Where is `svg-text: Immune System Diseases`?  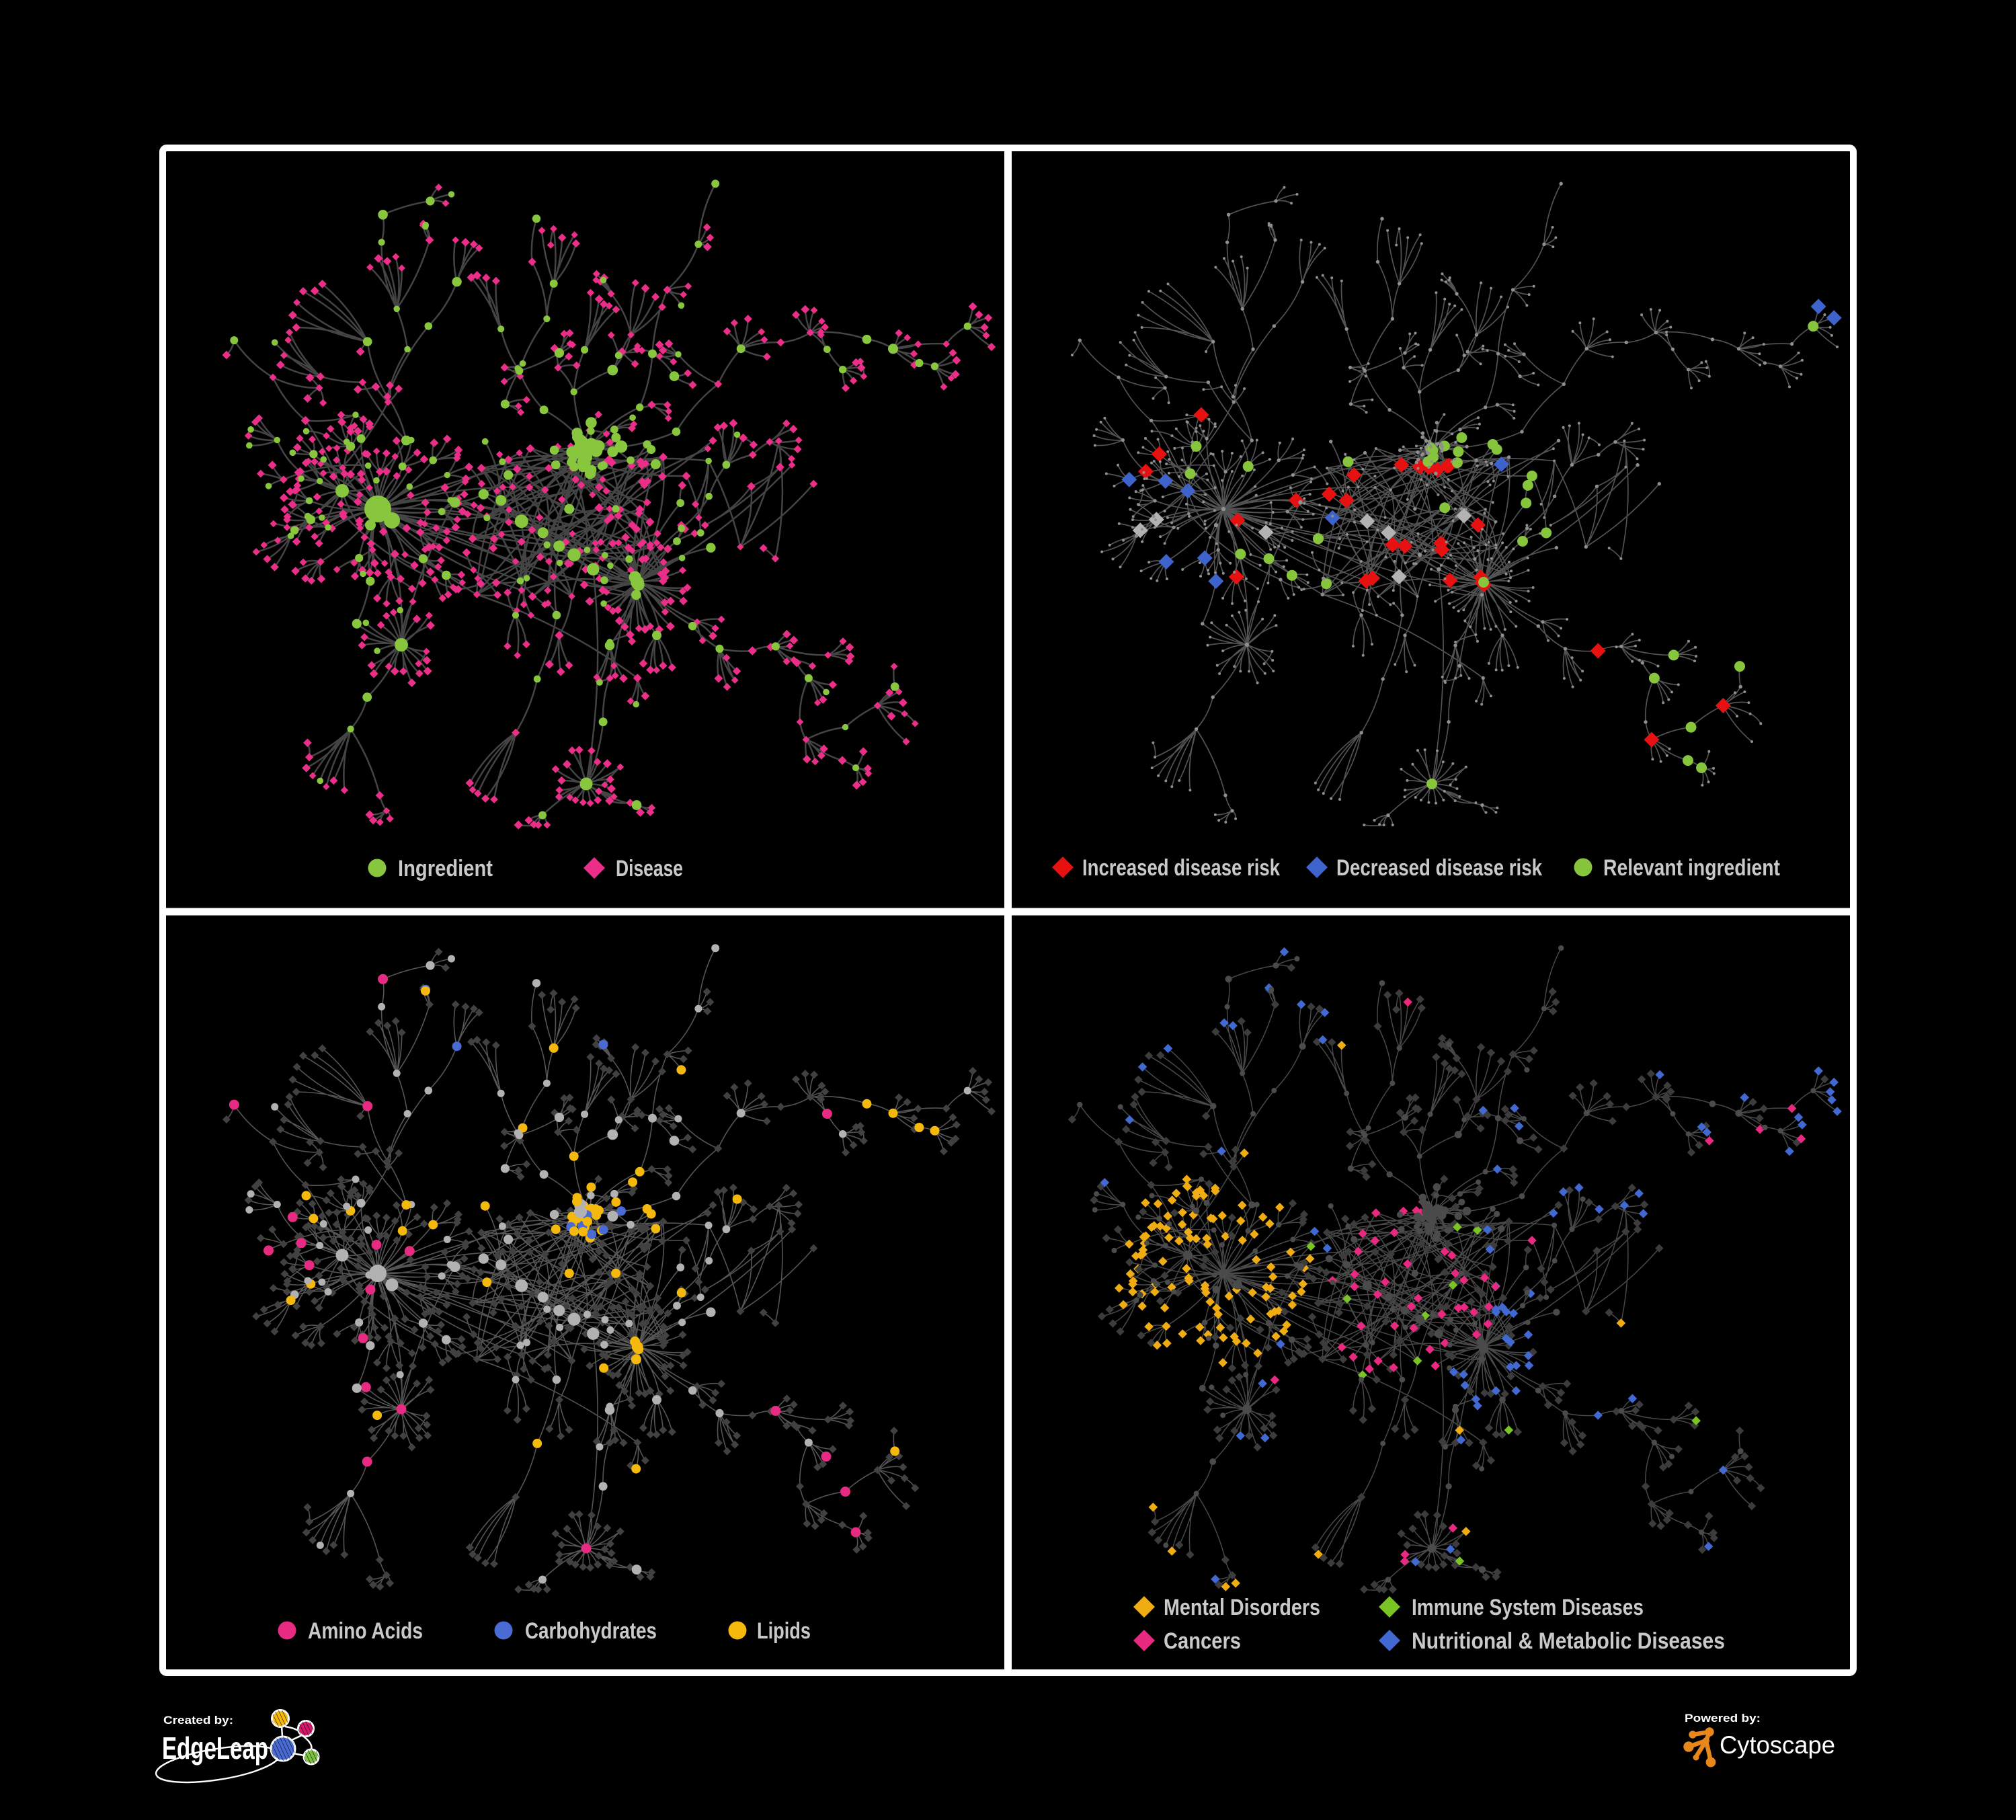
svg-text: Immune System Diseases is located at coordinates (1528, 1607).